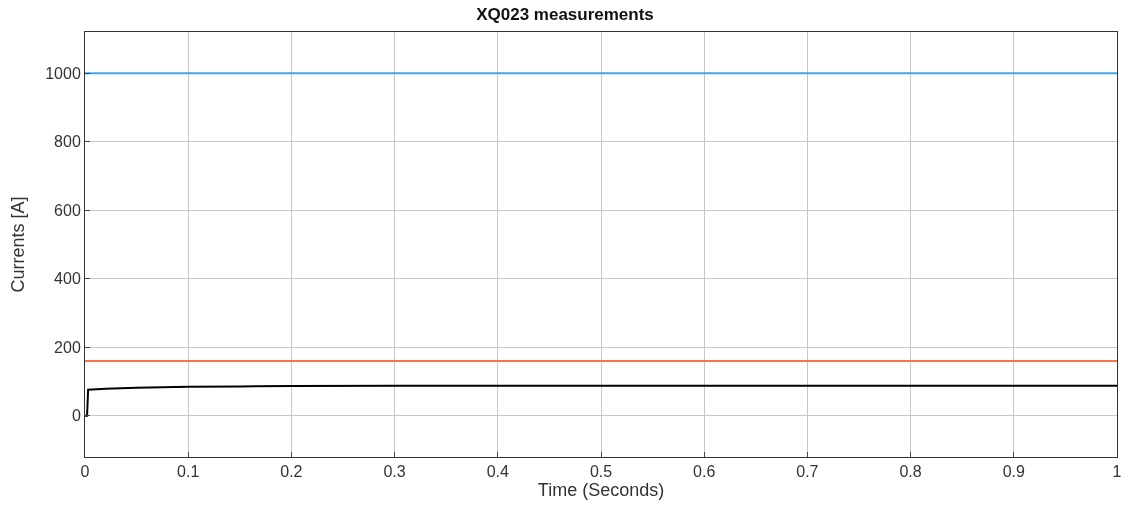 This screenshot has width=1130, height=519. What do you see at coordinates (76, 416) in the screenshot?
I see `y-tick-label: 0` at bounding box center [76, 416].